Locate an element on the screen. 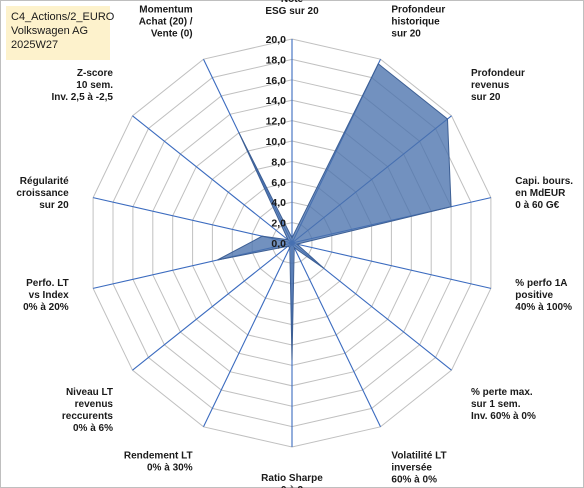 This screenshot has height=488, width=584. tick-label: 8,0 is located at coordinates (278, 162).